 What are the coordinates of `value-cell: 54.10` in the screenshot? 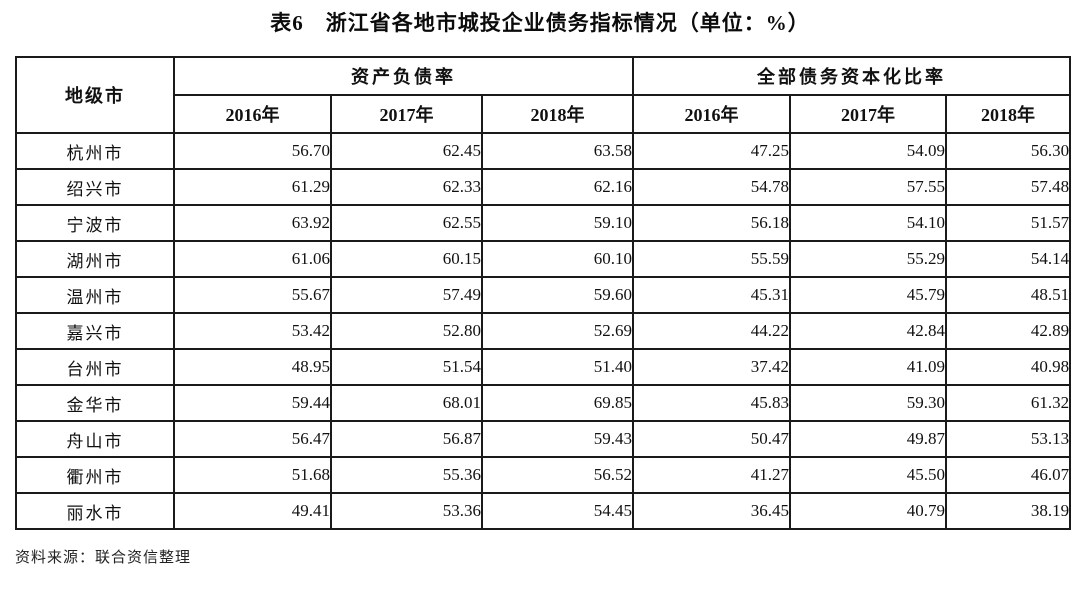 It's located at (868, 223).